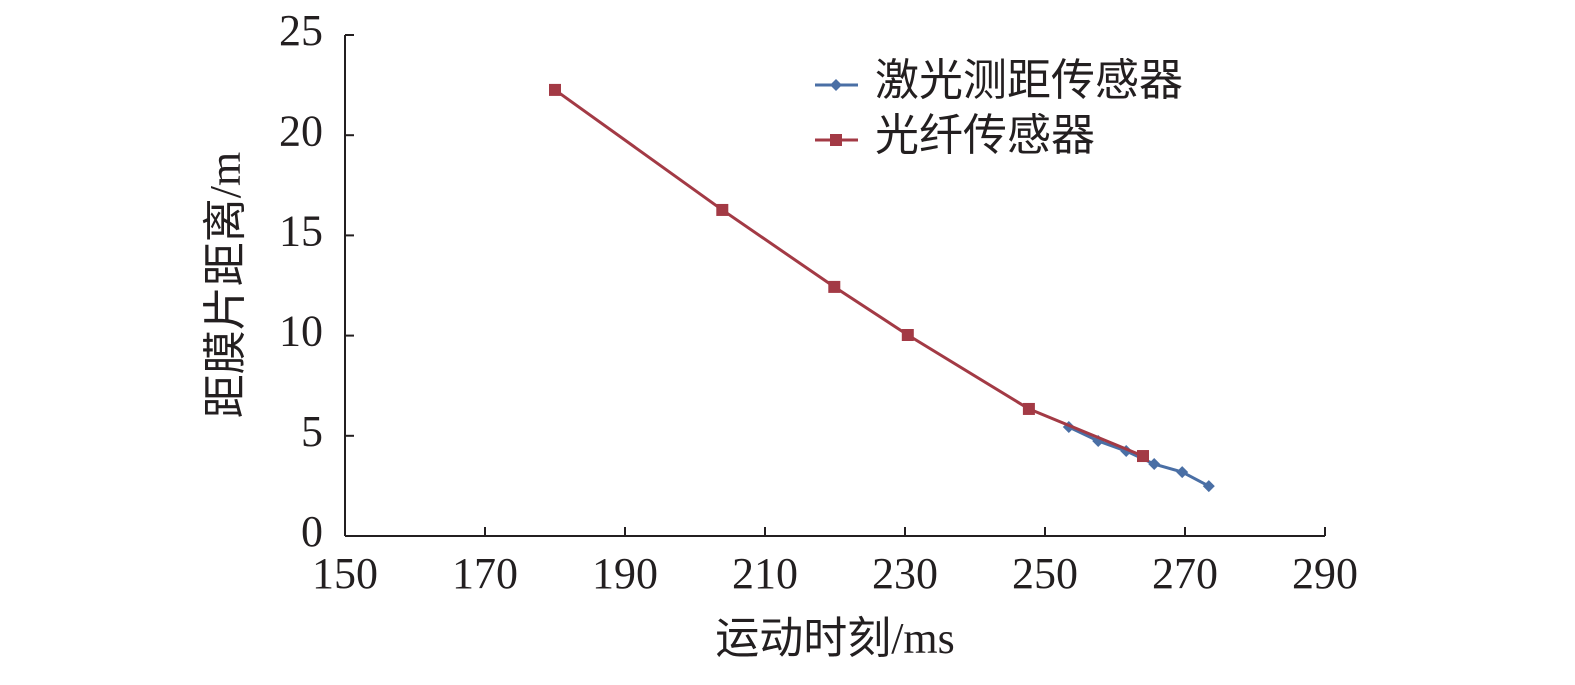 The image size is (1575, 685). Describe the element at coordinates (625, 573) in the screenshot. I see `x-tick-label: 190` at that location.